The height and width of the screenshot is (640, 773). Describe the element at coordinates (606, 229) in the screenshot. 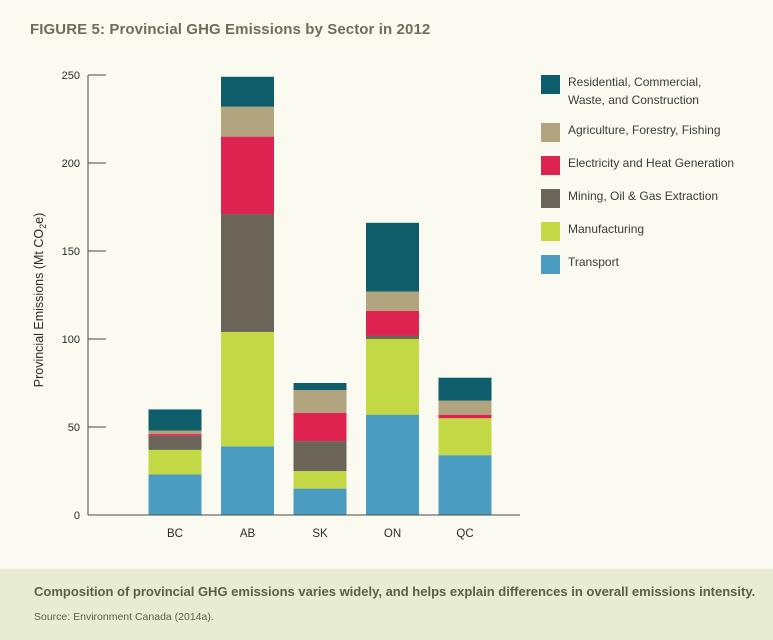

I see `legend-label: Manufacturing` at that location.